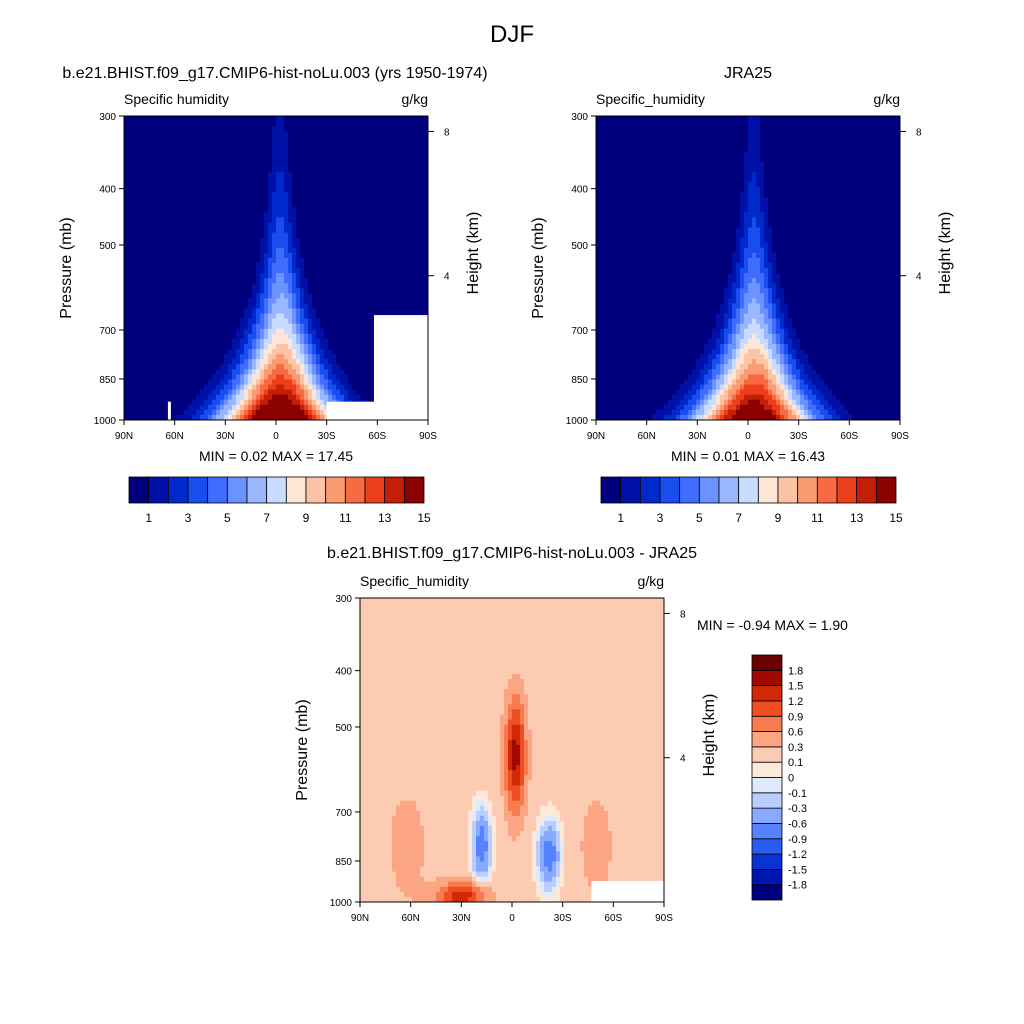 This screenshot has width=1024, height=1024. What do you see at coordinates (394, 490) in the screenshot?
I see `colorbar-box` at bounding box center [394, 490].